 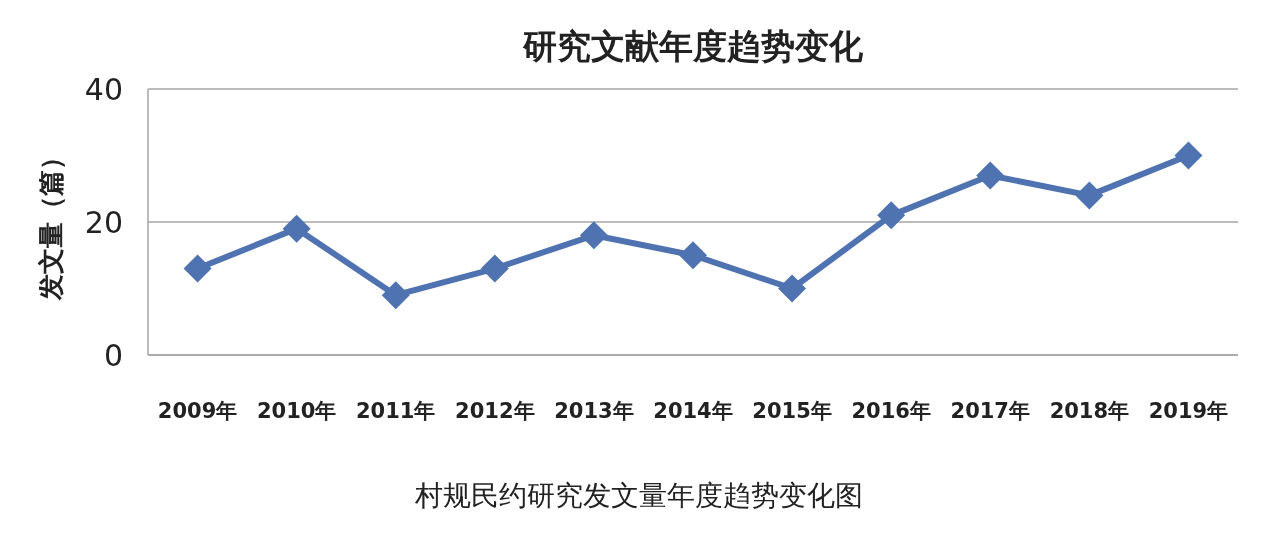 I want to click on x-tick-label: 2016年, so click(x=891, y=411).